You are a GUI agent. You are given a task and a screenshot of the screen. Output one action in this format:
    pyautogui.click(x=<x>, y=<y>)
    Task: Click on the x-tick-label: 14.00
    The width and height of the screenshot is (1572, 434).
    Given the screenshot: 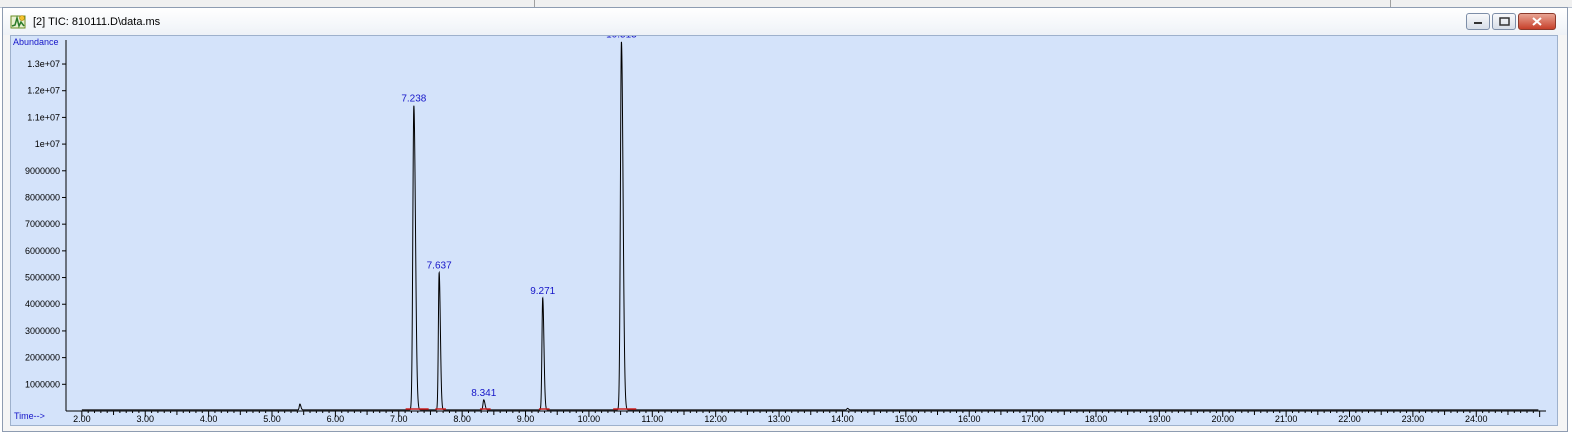 What is the action you would take?
    pyautogui.click(x=842, y=419)
    